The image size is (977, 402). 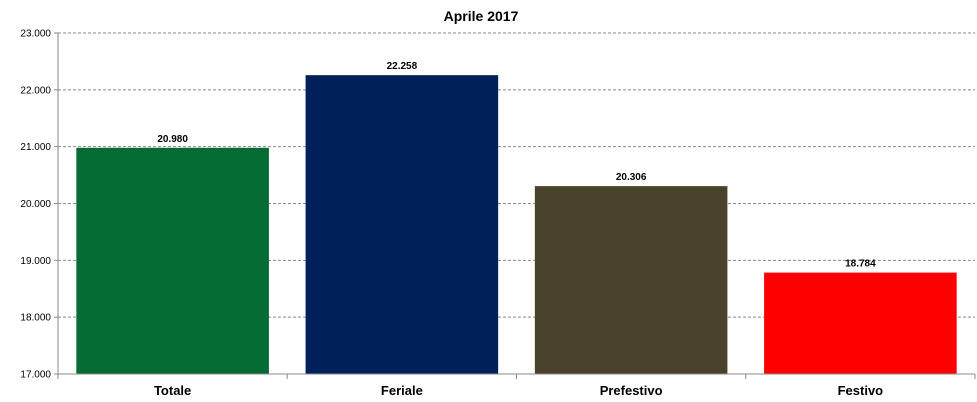 What do you see at coordinates (402, 66) in the screenshot?
I see `data-label: 22.258` at bounding box center [402, 66].